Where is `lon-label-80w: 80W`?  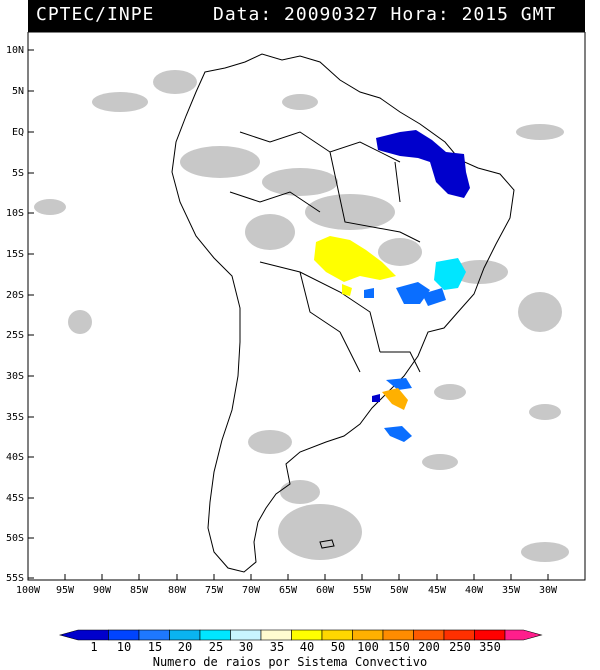 lon-label-80w: 80W is located at coordinates (177, 590).